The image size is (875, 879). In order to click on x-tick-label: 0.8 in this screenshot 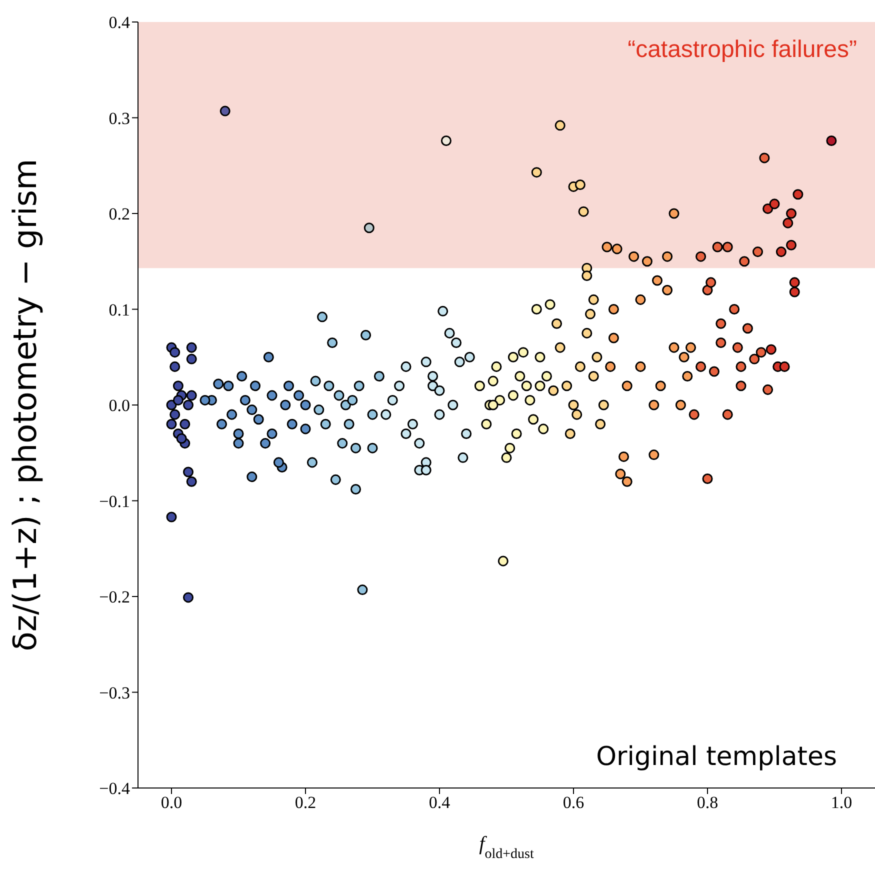, I will do `click(707, 802)`.